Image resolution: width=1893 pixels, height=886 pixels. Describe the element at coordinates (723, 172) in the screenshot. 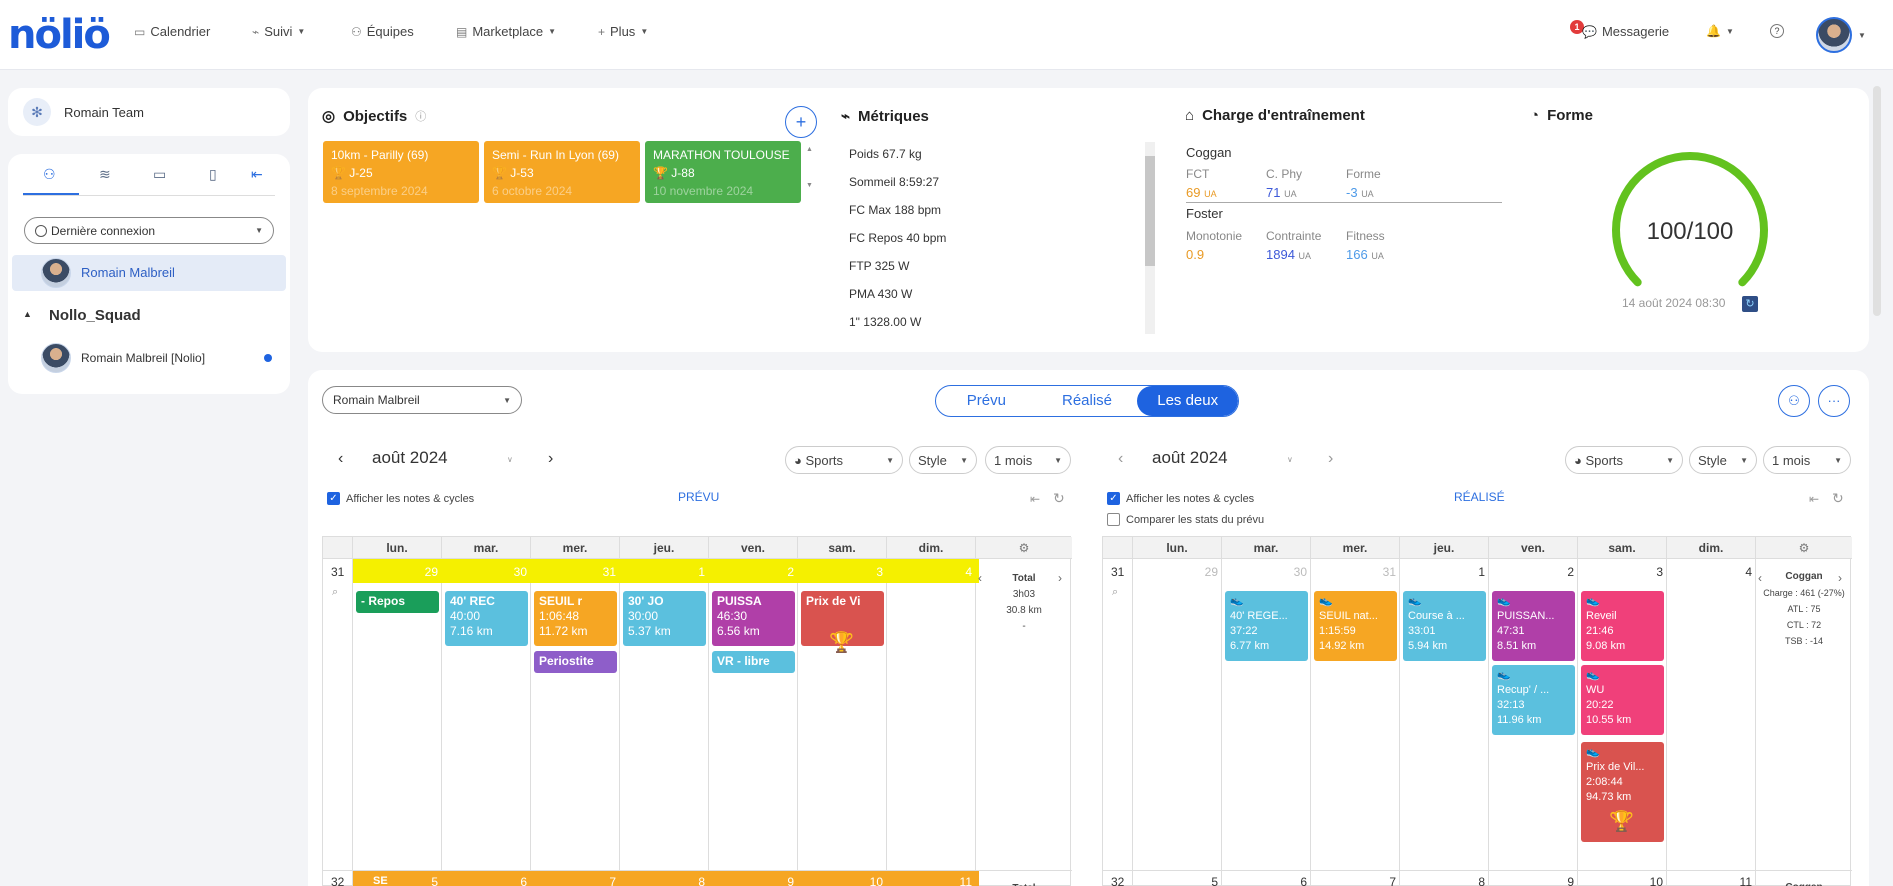

I see `objective-card: MARATHON TOULOUSE 🏆 J-88 10 novembre 2024` at that location.